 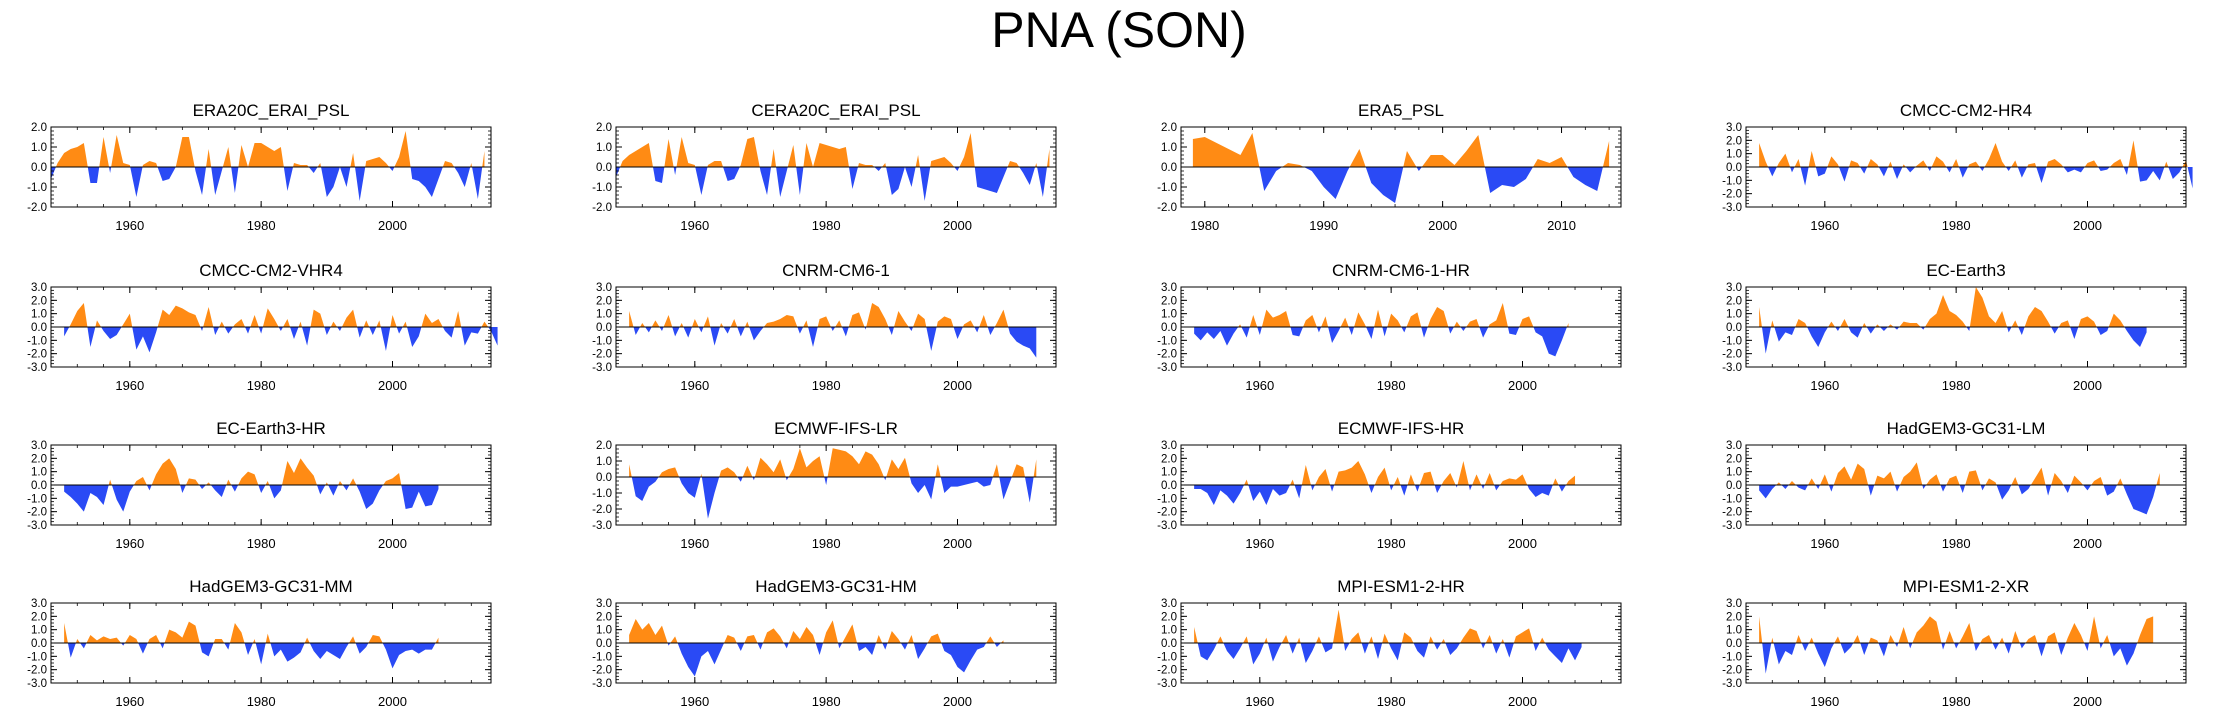 I want to click on panel-title: MPI-ESM1-2-XR, so click(x=1966, y=586).